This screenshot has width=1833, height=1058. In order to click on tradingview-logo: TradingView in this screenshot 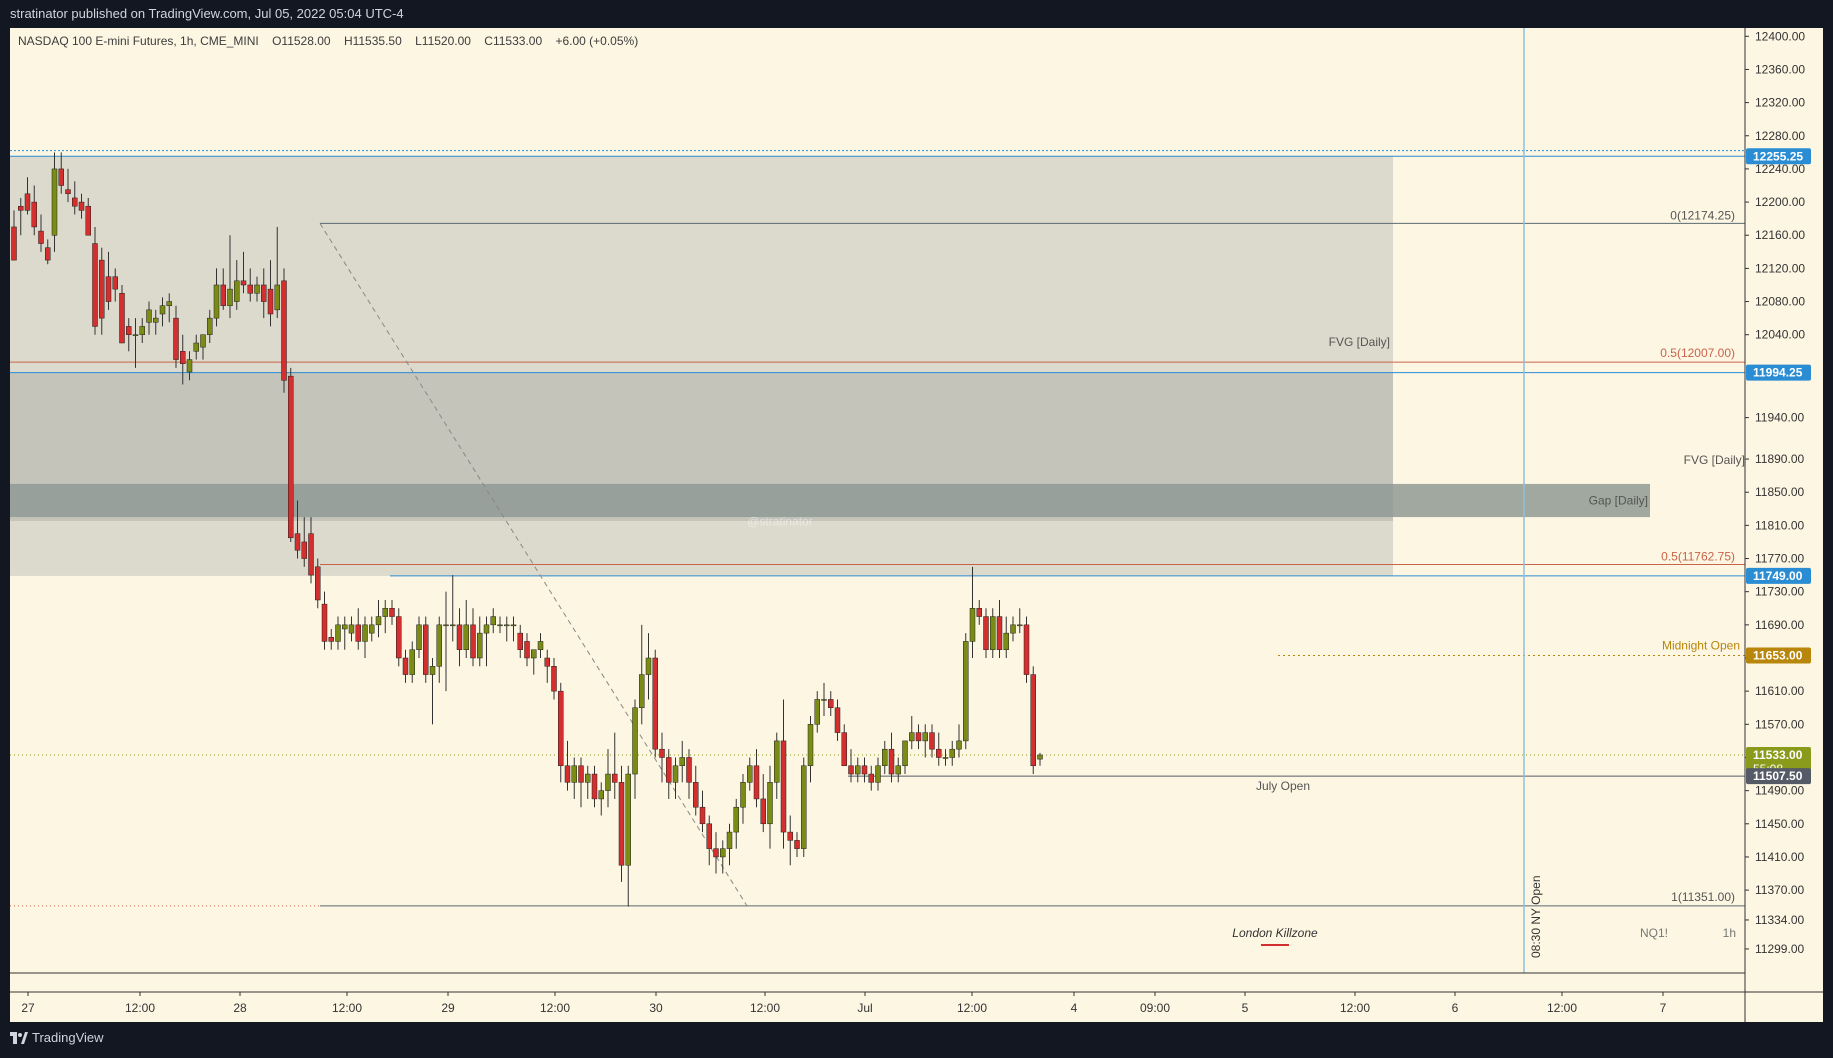, I will do `click(57, 1037)`.